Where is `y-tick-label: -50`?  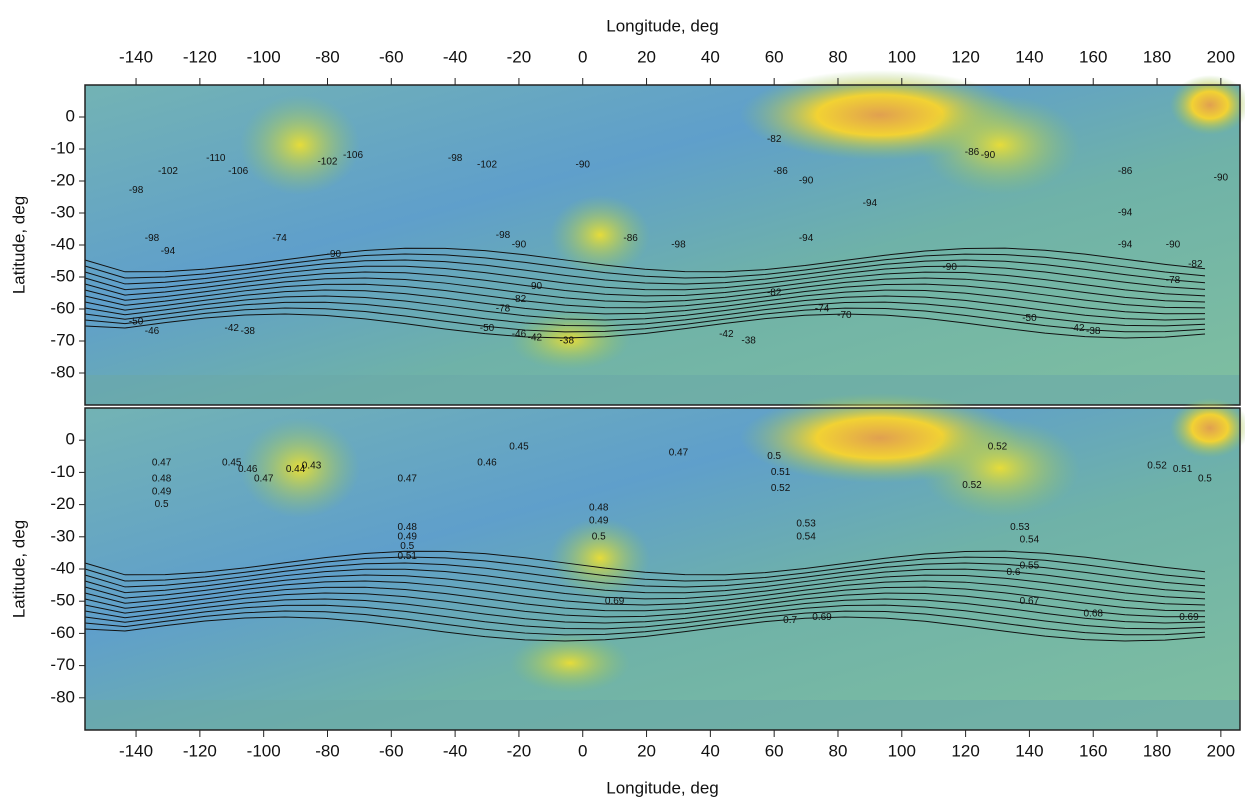 y-tick-label: -50 is located at coordinates (62, 600).